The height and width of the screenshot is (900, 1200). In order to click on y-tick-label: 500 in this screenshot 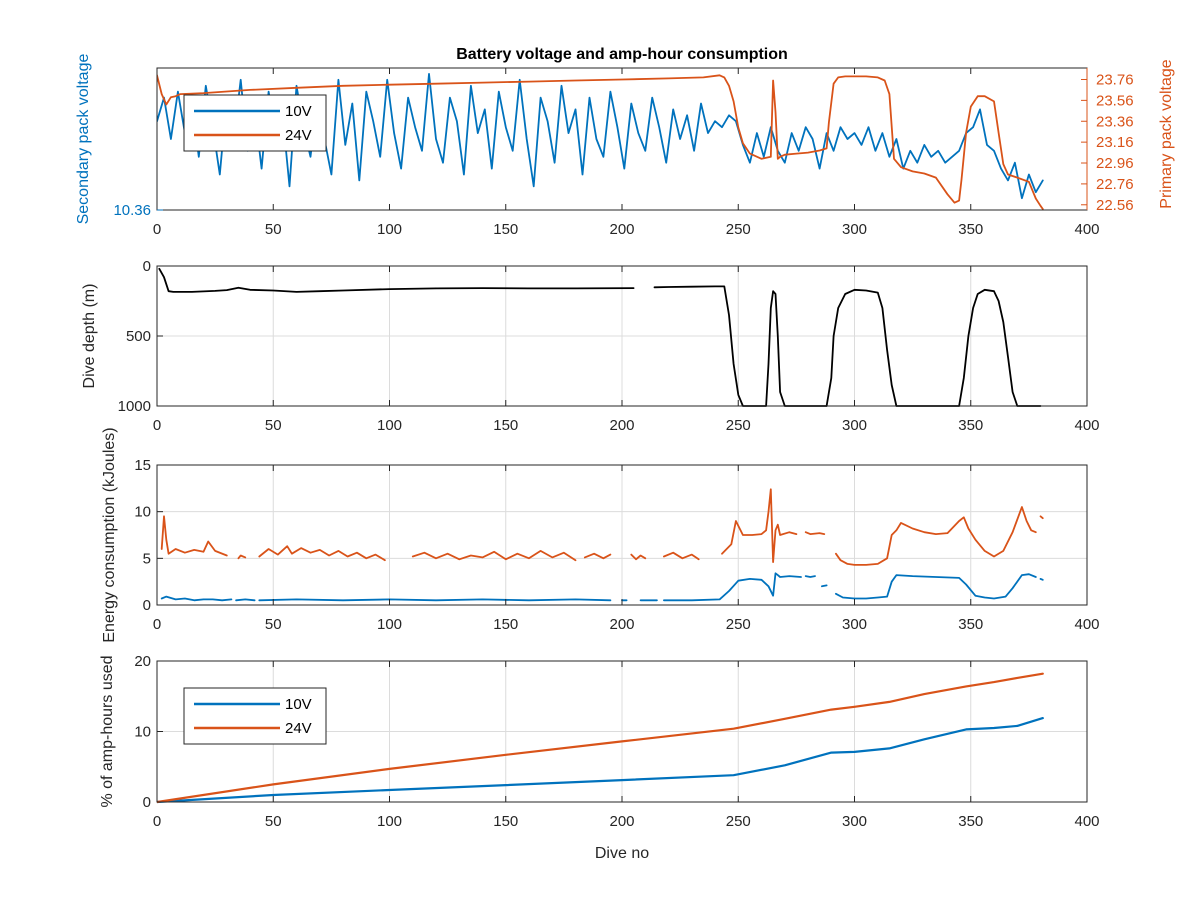, I will do `click(138, 336)`.